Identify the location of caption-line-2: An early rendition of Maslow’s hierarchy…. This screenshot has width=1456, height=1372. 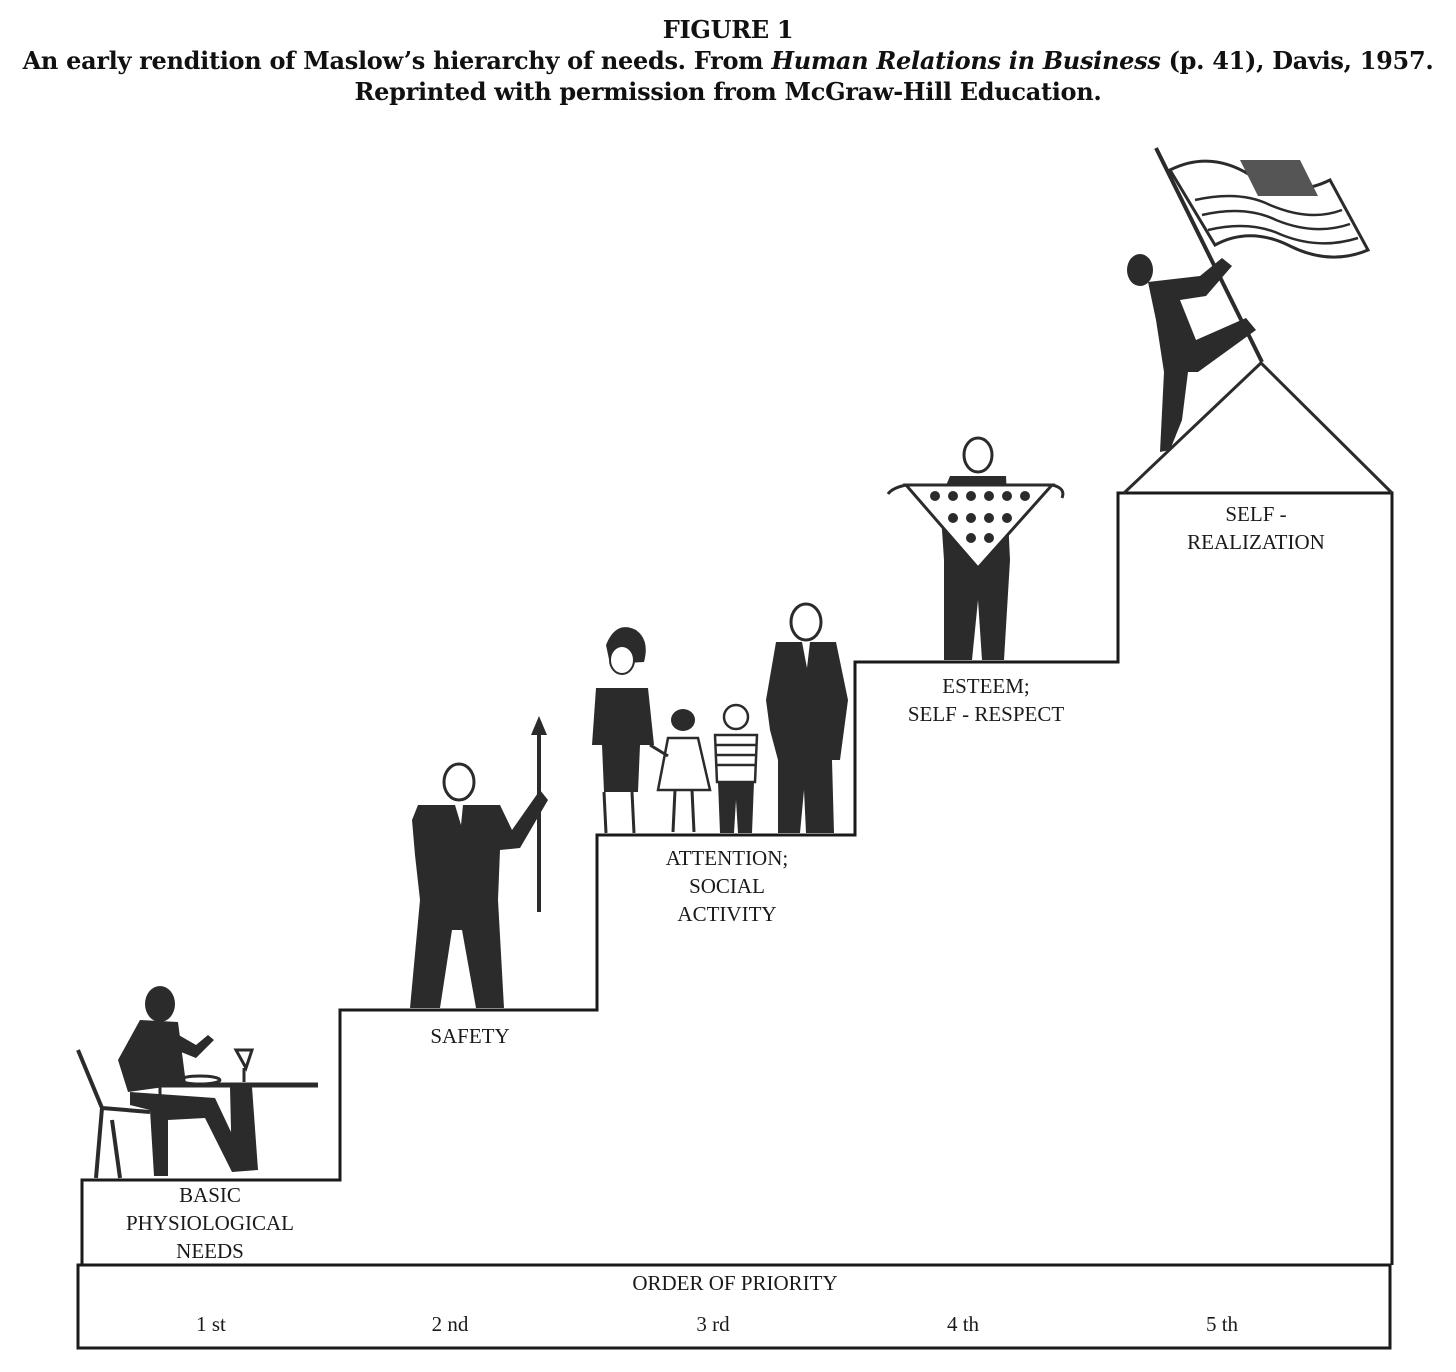
(728, 60).